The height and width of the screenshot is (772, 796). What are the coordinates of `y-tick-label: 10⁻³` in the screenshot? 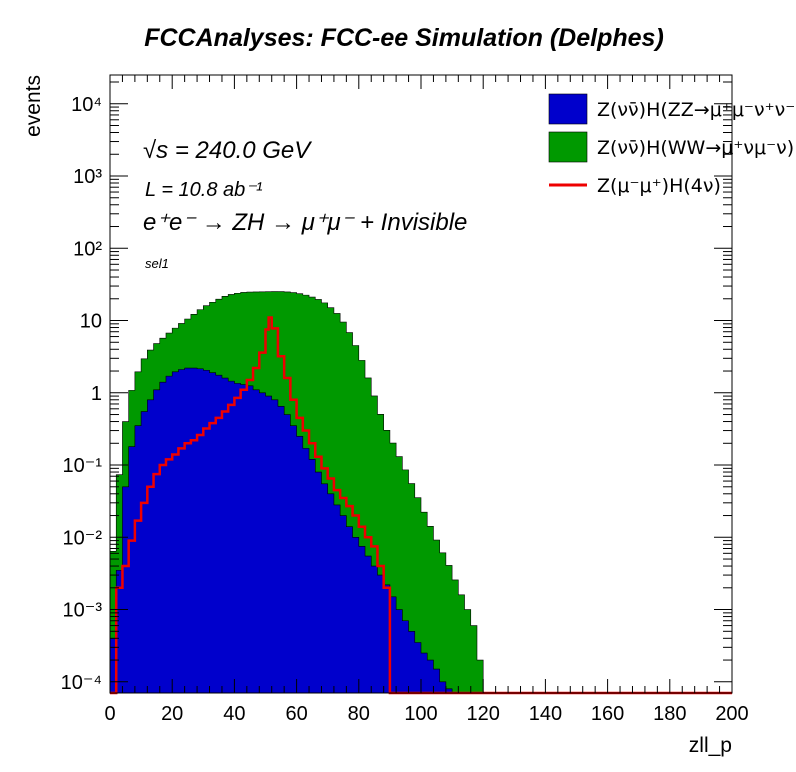 It's located at (83, 611).